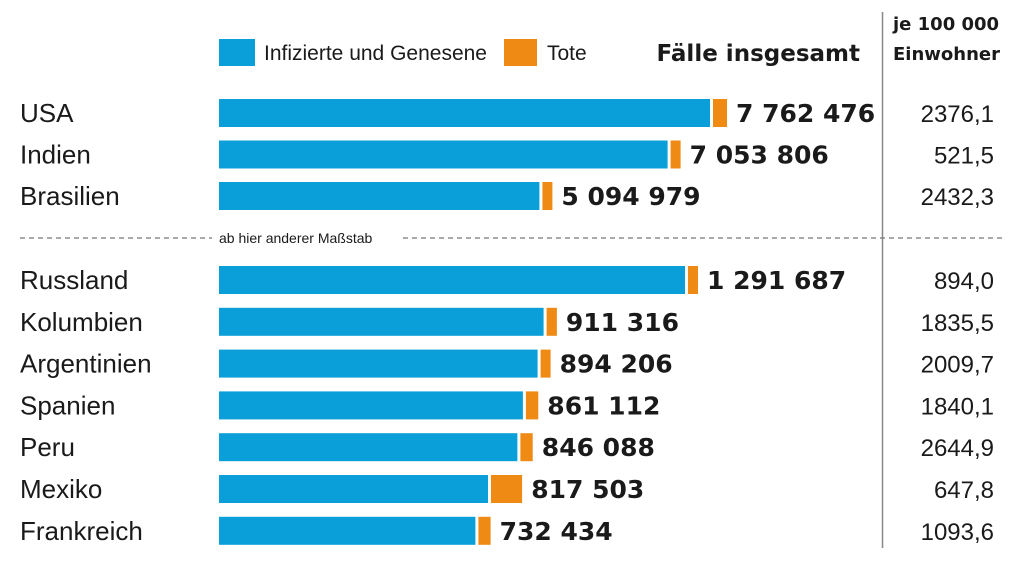 Image resolution: width=1024 pixels, height=576 pixels. I want to click on bar-deaths-brasilien, so click(547, 196).